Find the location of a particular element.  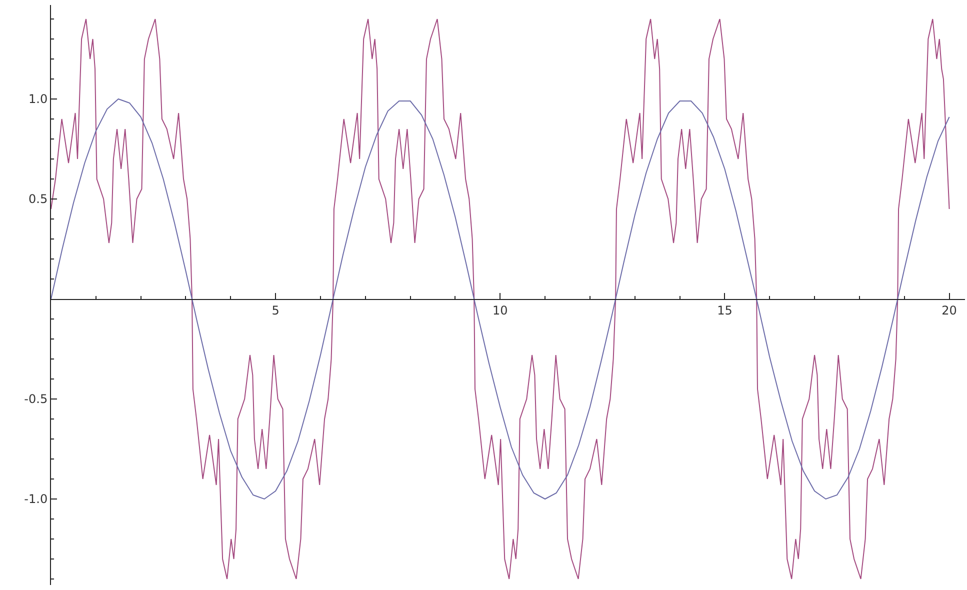

x-tick-label: 15 is located at coordinates (724, 310).